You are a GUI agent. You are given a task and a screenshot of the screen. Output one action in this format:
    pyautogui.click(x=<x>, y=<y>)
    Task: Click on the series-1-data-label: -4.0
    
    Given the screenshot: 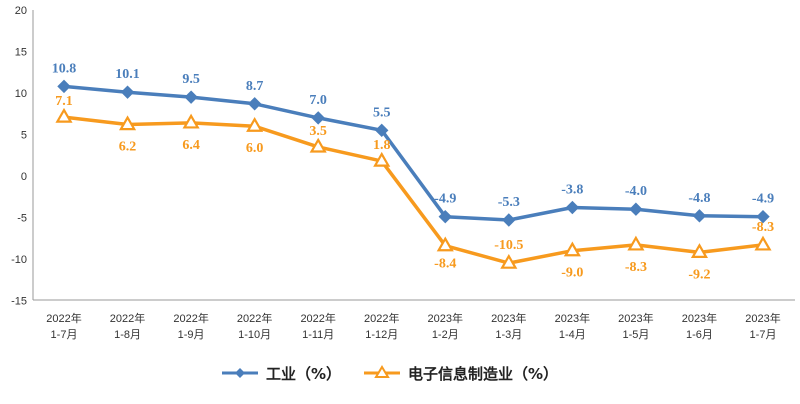 What is the action you would take?
    pyautogui.click(x=636, y=191)
    